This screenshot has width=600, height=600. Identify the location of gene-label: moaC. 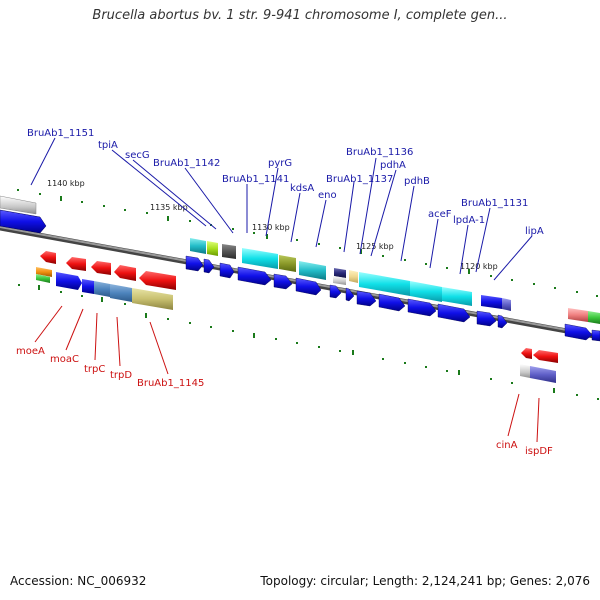
(64, 359).